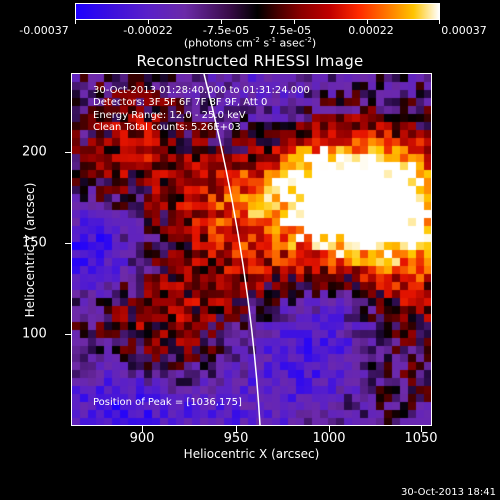 This screenshot has width=500, height=500. Describe the element at coordinates (226, 30) in the screenshot. I see `colorbar-tick-label: -7.5e-05` at that location.